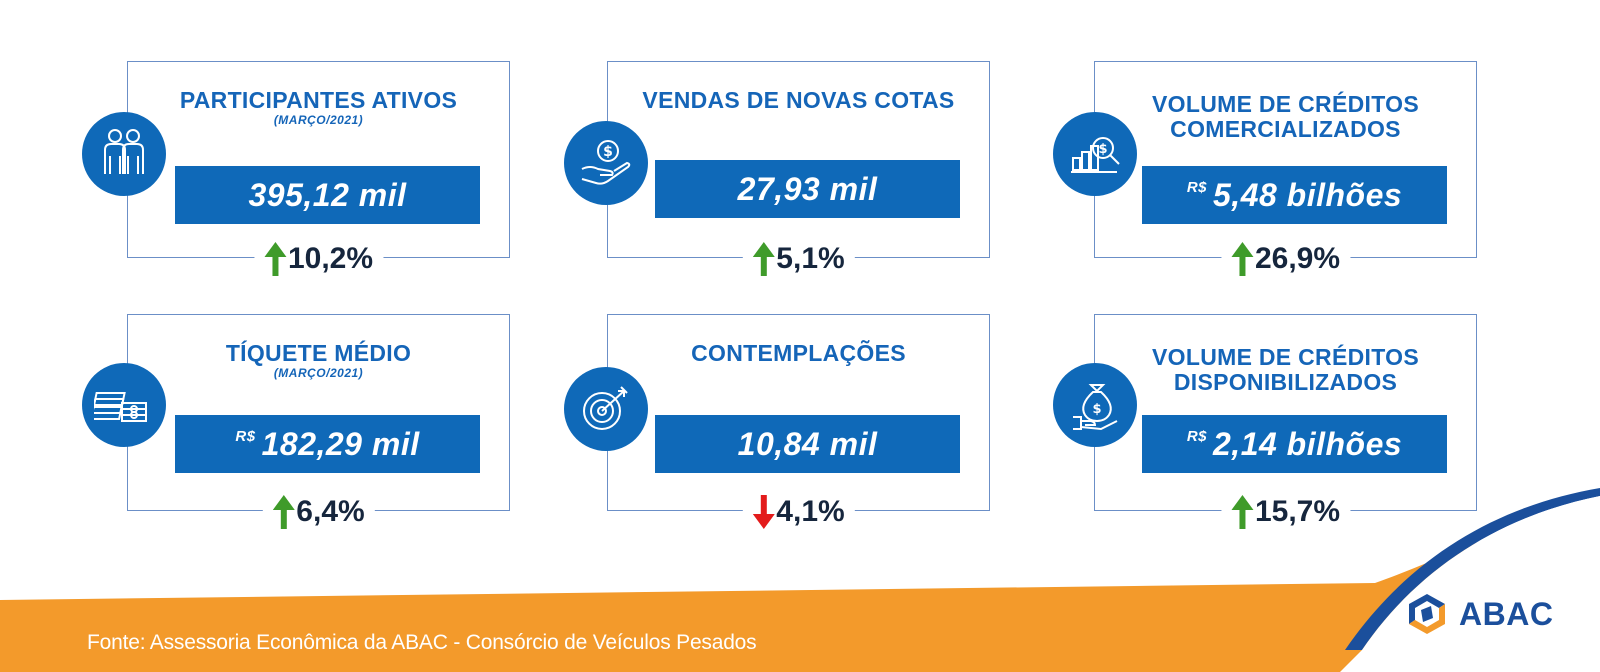 This screenshot has height=672, width=1600. What do you see at coordinates (1095, 154) in the screenshot?
I see `chart-magnifier-icon: $` at bounding box center [1095, 154].